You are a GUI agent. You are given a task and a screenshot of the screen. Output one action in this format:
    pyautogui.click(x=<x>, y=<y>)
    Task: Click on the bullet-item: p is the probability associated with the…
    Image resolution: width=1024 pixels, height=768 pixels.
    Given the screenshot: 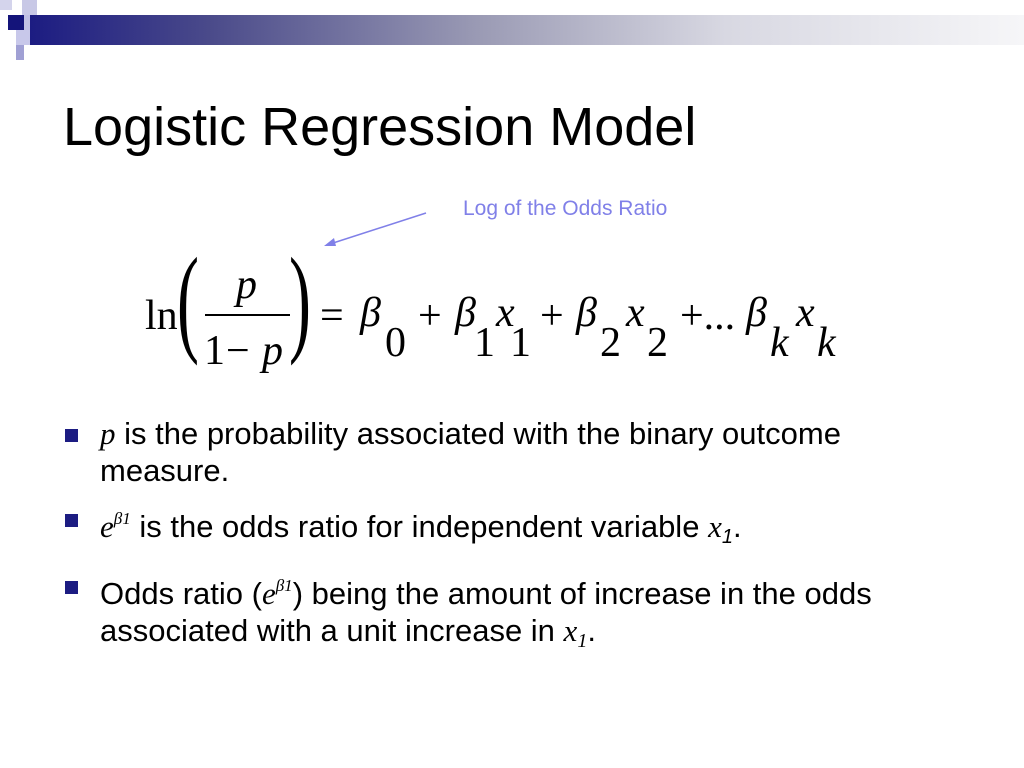 What is the action you would take?
    pyautogui.click(x=515, y=452)
    